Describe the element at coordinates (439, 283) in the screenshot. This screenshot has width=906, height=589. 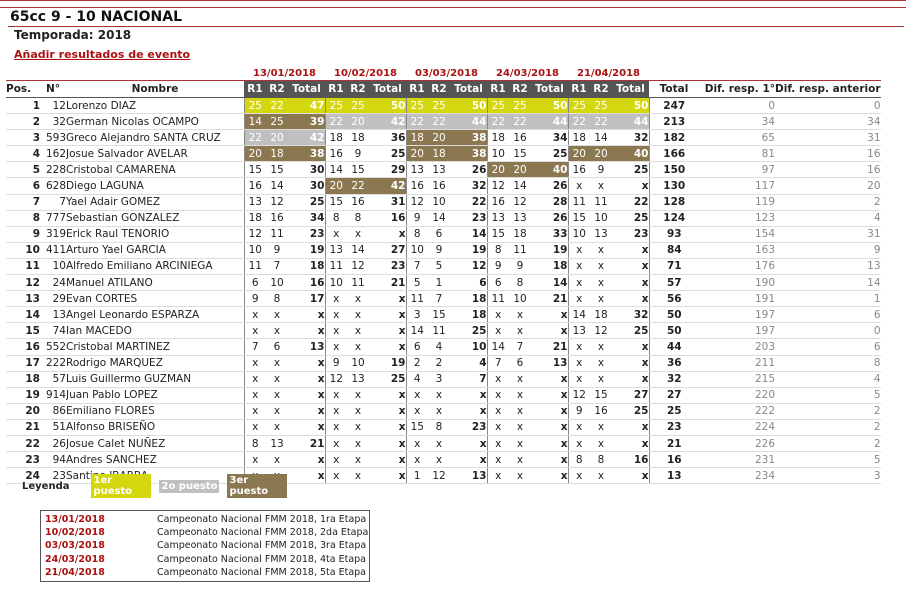
I see `cell-r2: 1` at that location.